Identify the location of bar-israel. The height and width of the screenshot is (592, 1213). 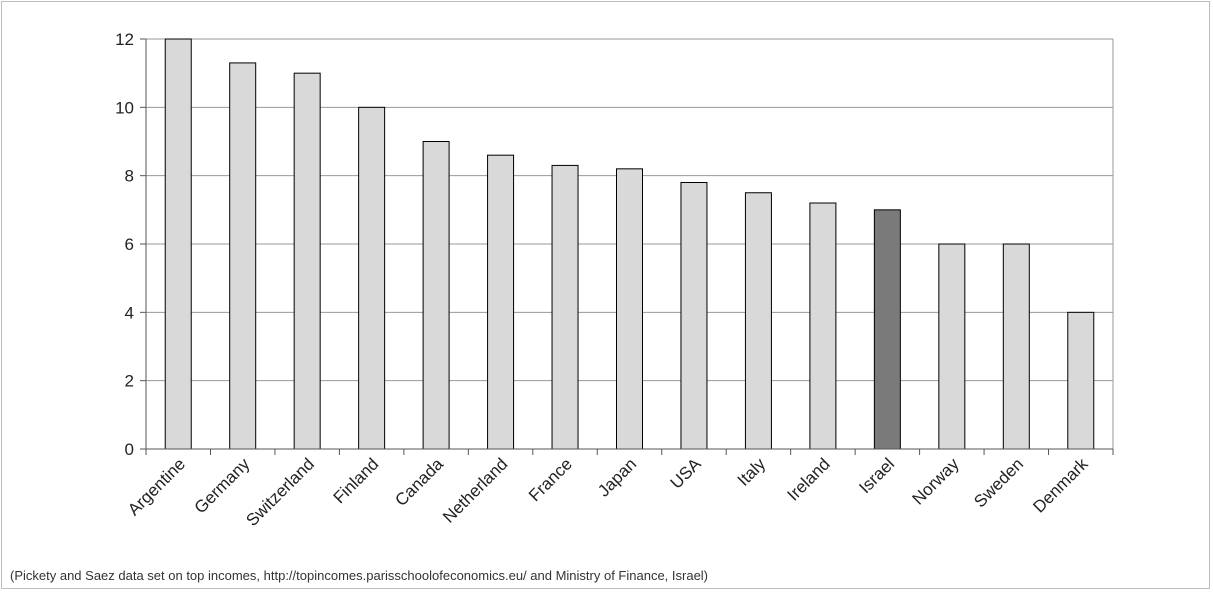
(887, 329).